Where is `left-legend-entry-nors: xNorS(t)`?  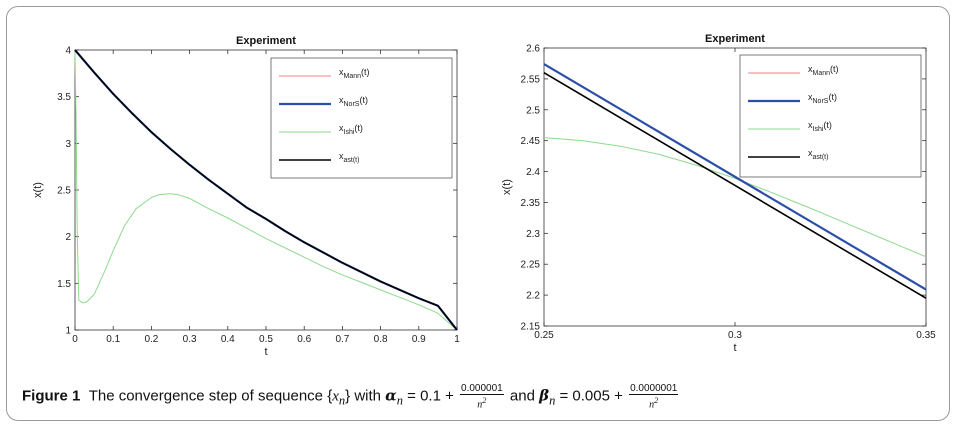 left-legend-entry-nors: xNorS(t) is located at coordinates (353, 101).